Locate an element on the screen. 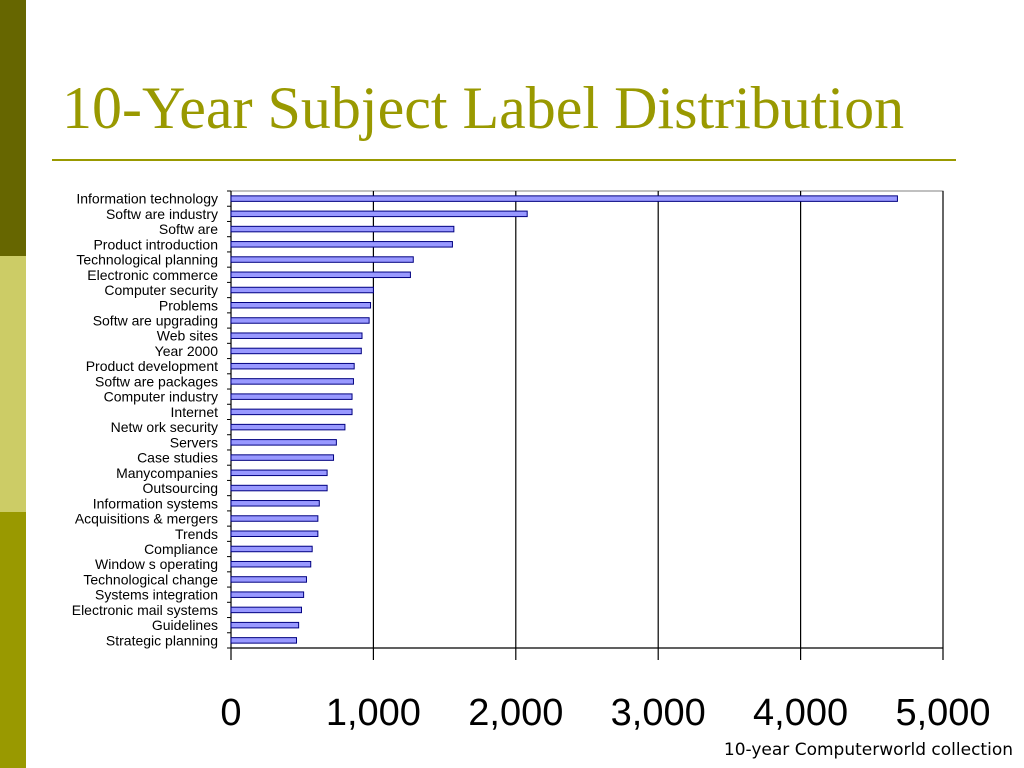  category-label: Web sites is located at coordinates (187, 336).